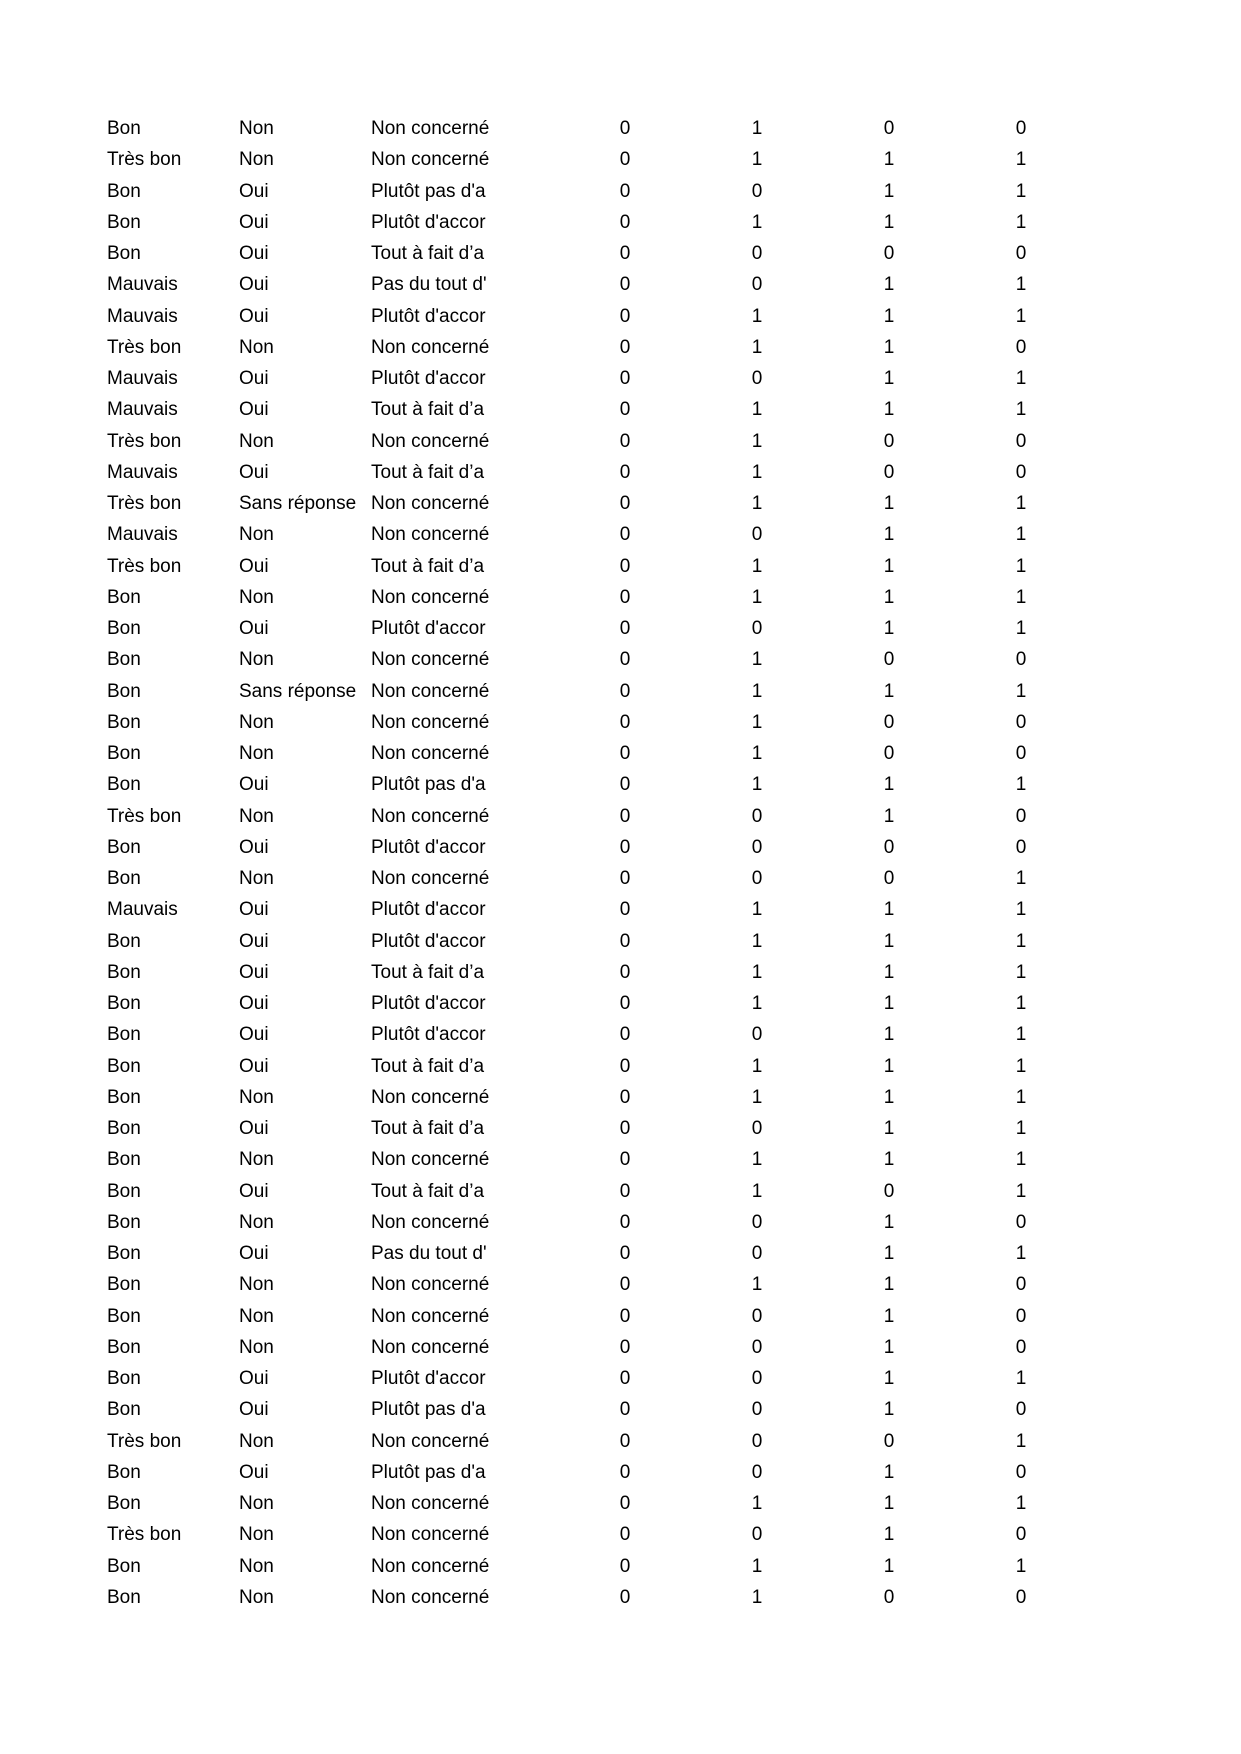 The image size is (1241, 1754). What do you see at coordinates (620, 1163) in the screenshot?
I see `table-row: Bon Non Non concerné 0 1 1 1` at bounding box center [620, 1163].